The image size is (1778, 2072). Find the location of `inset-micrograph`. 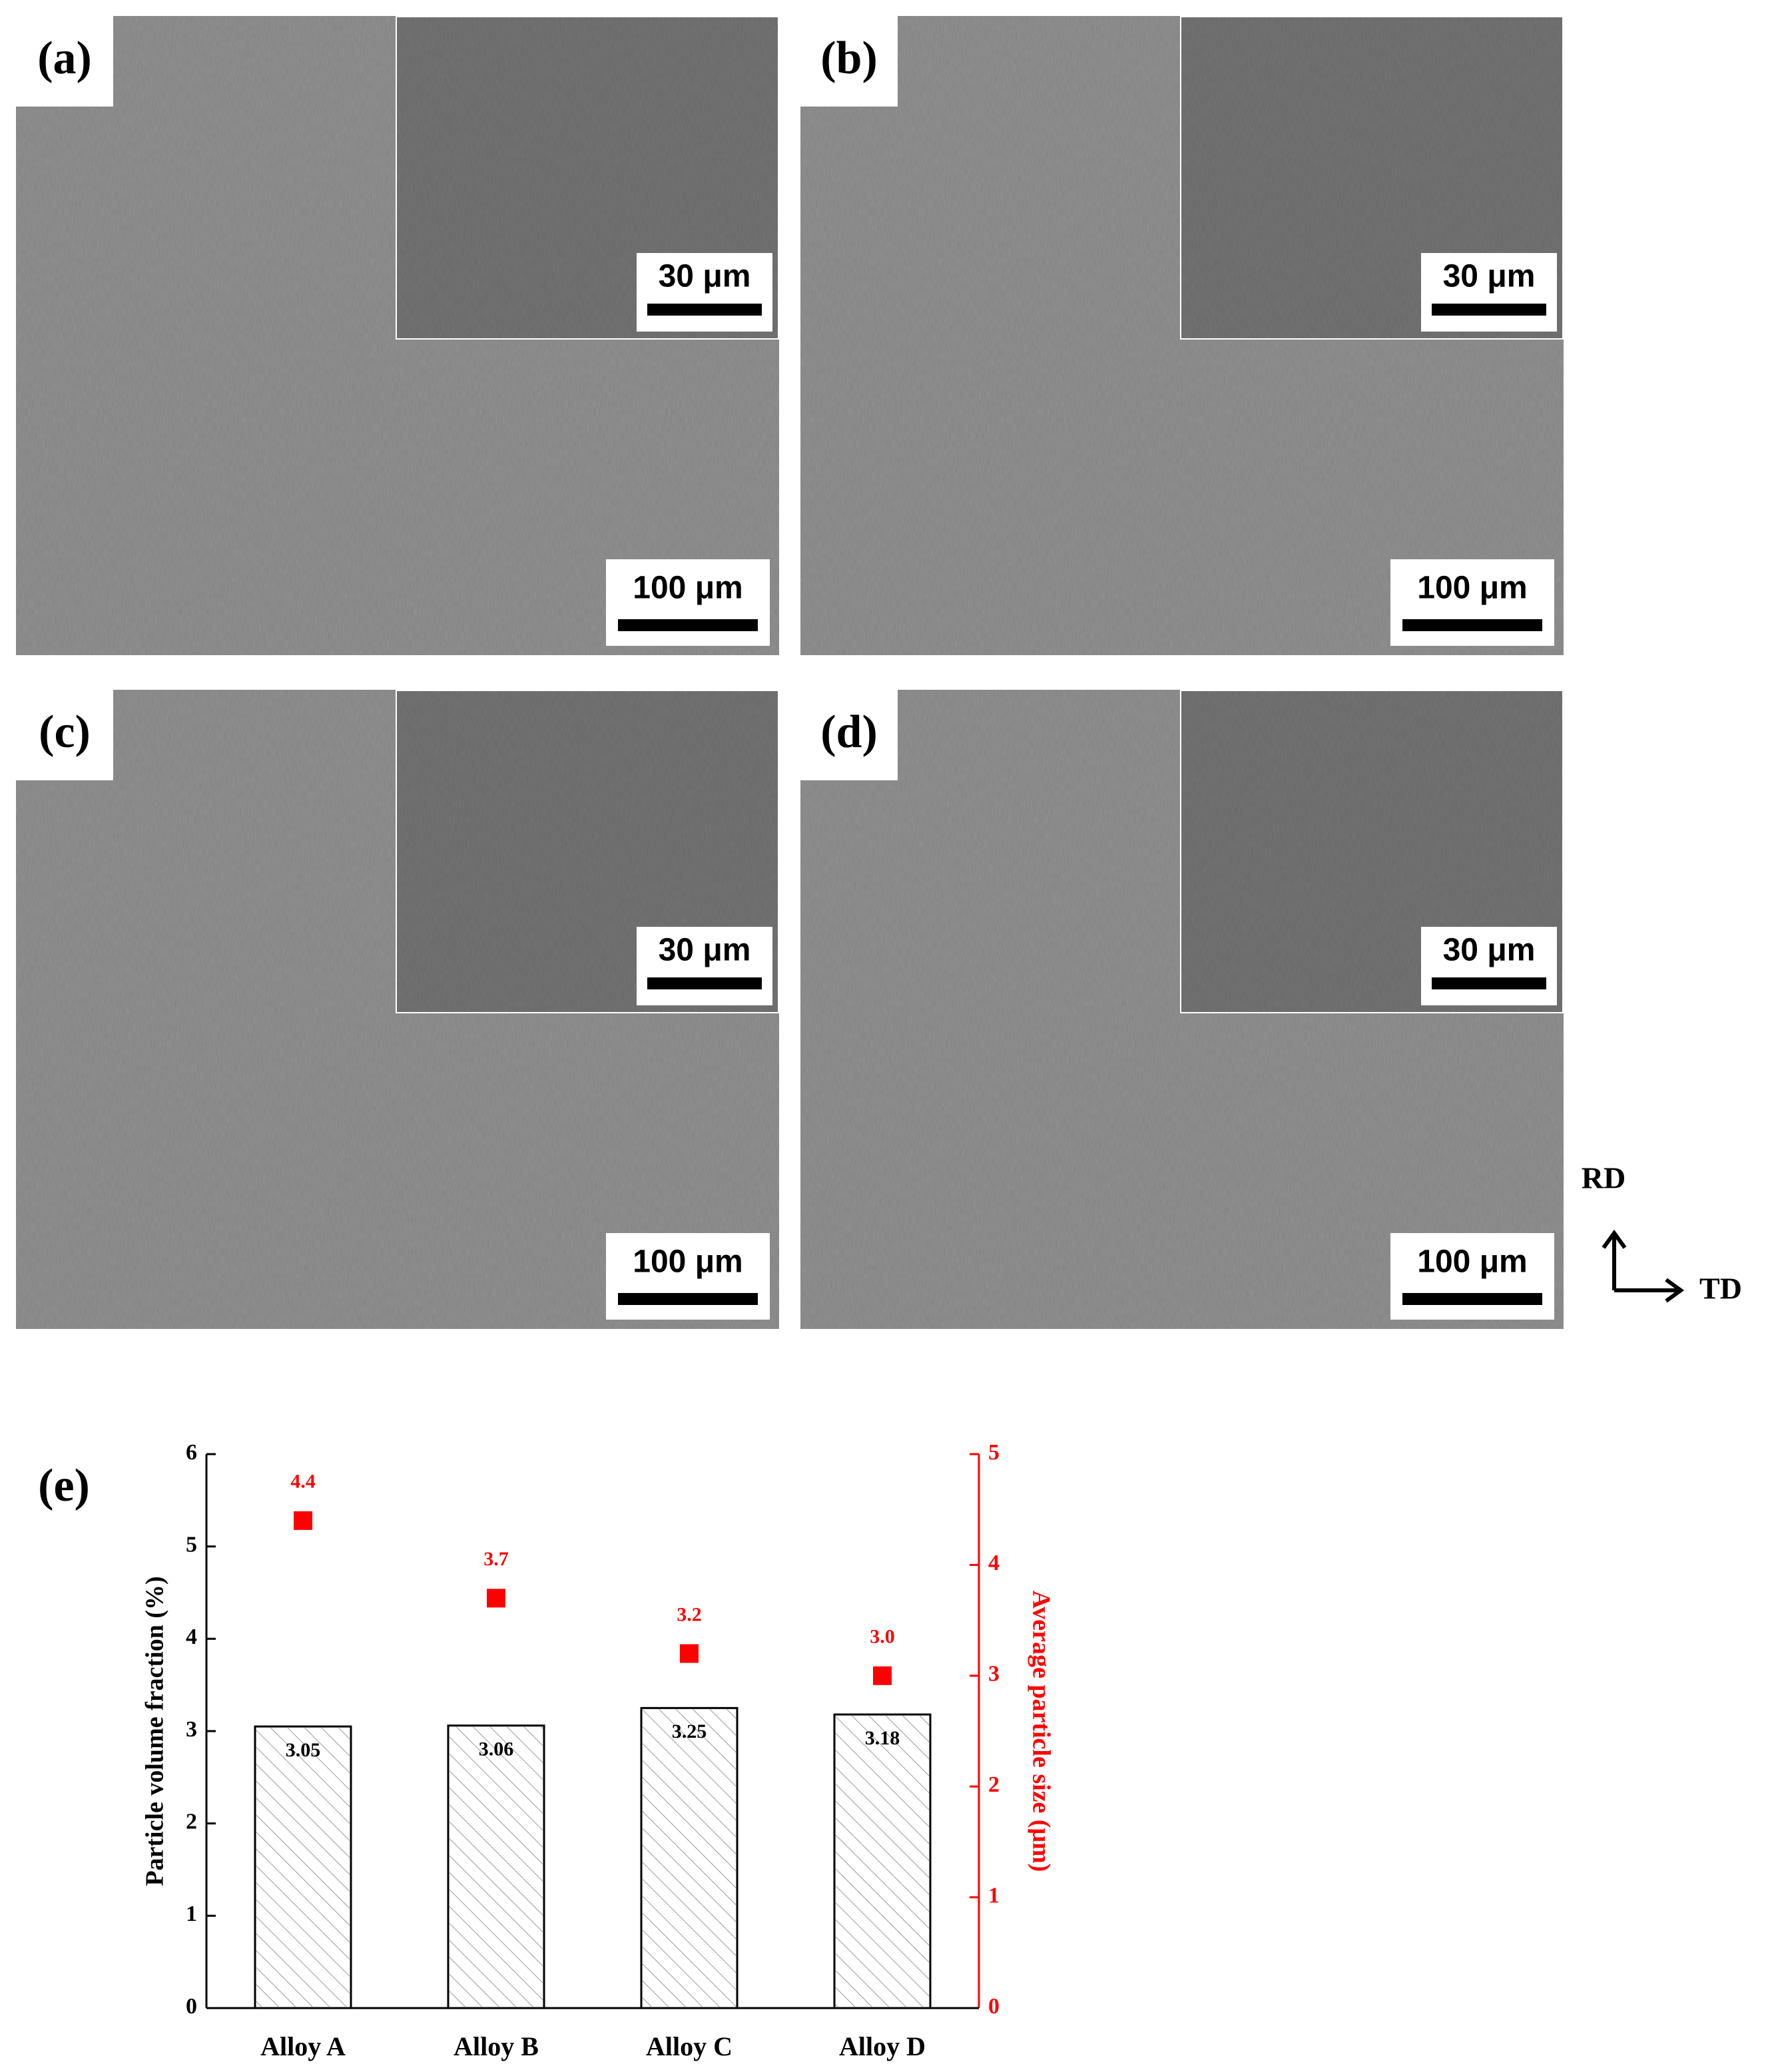

inset-micrograph is located at coordinates (1372, 178).